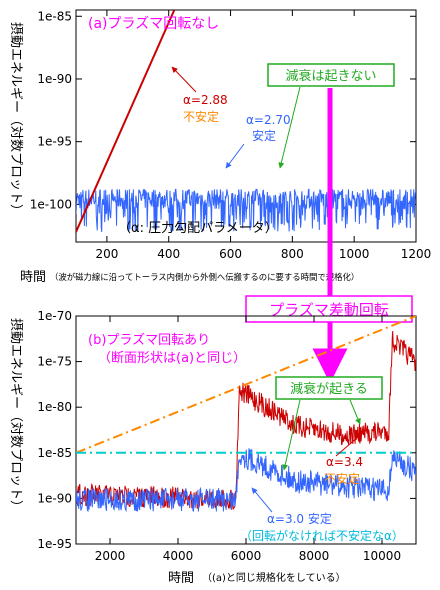 Image resolution: width=440 pixels, height=590 pixels. I want to click on panel-b-callout: 減衰が起きる, so click(329, 389).